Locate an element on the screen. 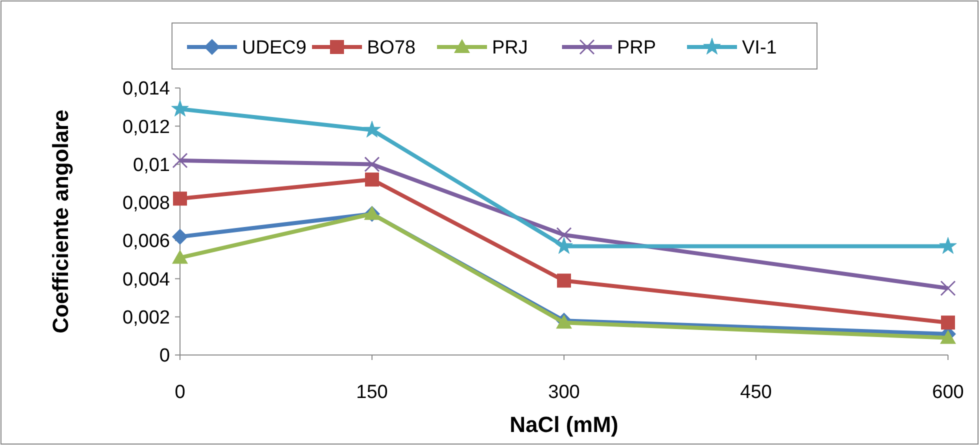 Image resolution: width=979 pixels, height=445 pixels. legend-label: UDEC9 is located at coordinates (274, 48).